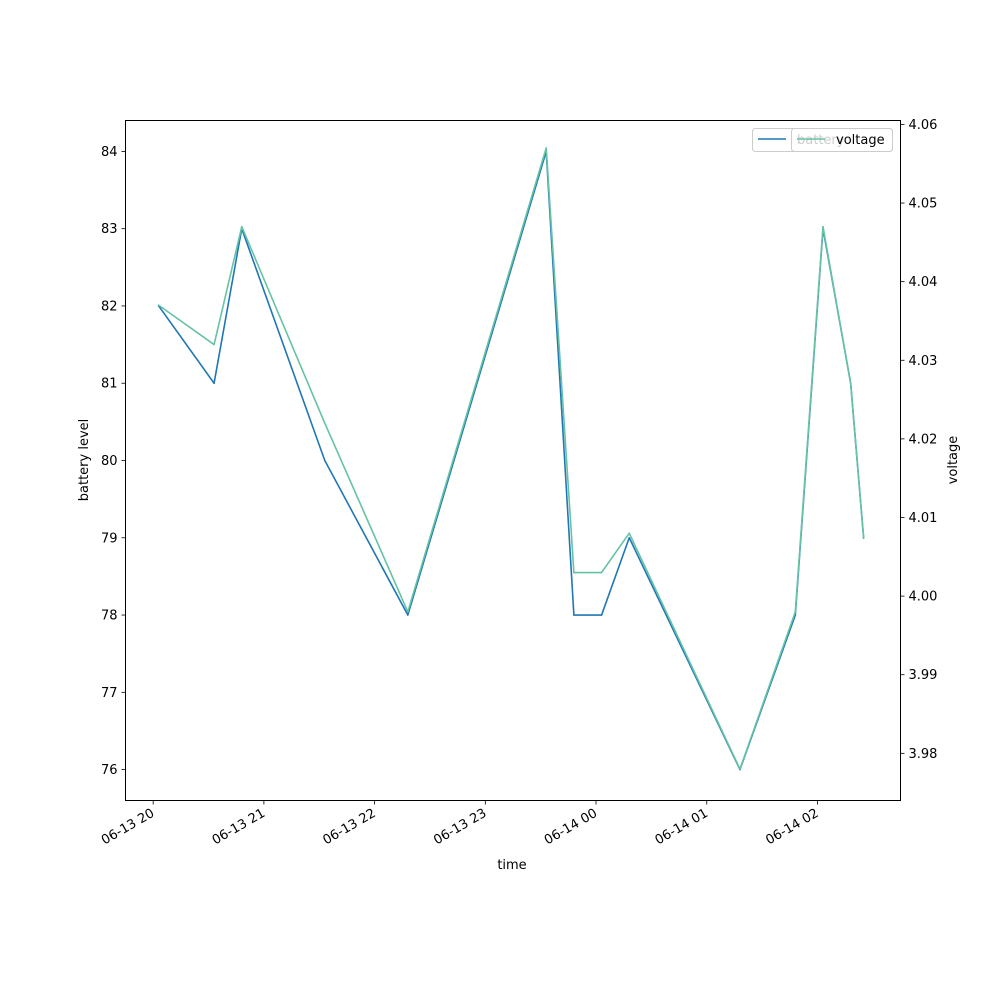 The height and width of the screenshot is (1000, 1000). What do you see at coordinates (923, 439) in the screenshot?
I see `right-y-tick-label: 4.02` at bounding box center [923, 439].